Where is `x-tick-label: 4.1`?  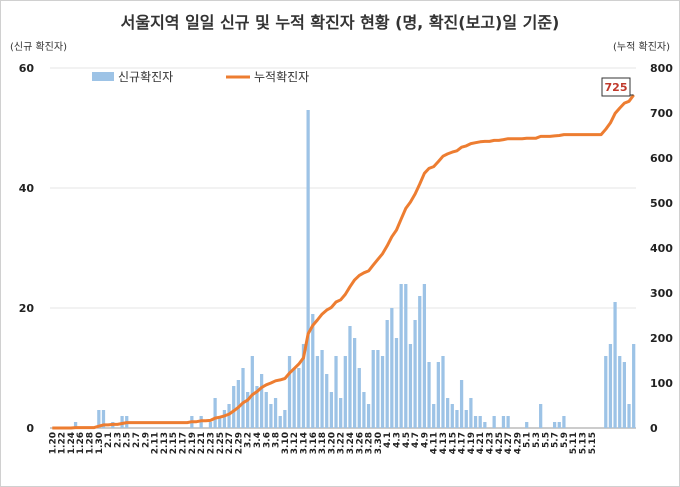 x-tick-label: 4.1 is located at coordinates (388, 440).